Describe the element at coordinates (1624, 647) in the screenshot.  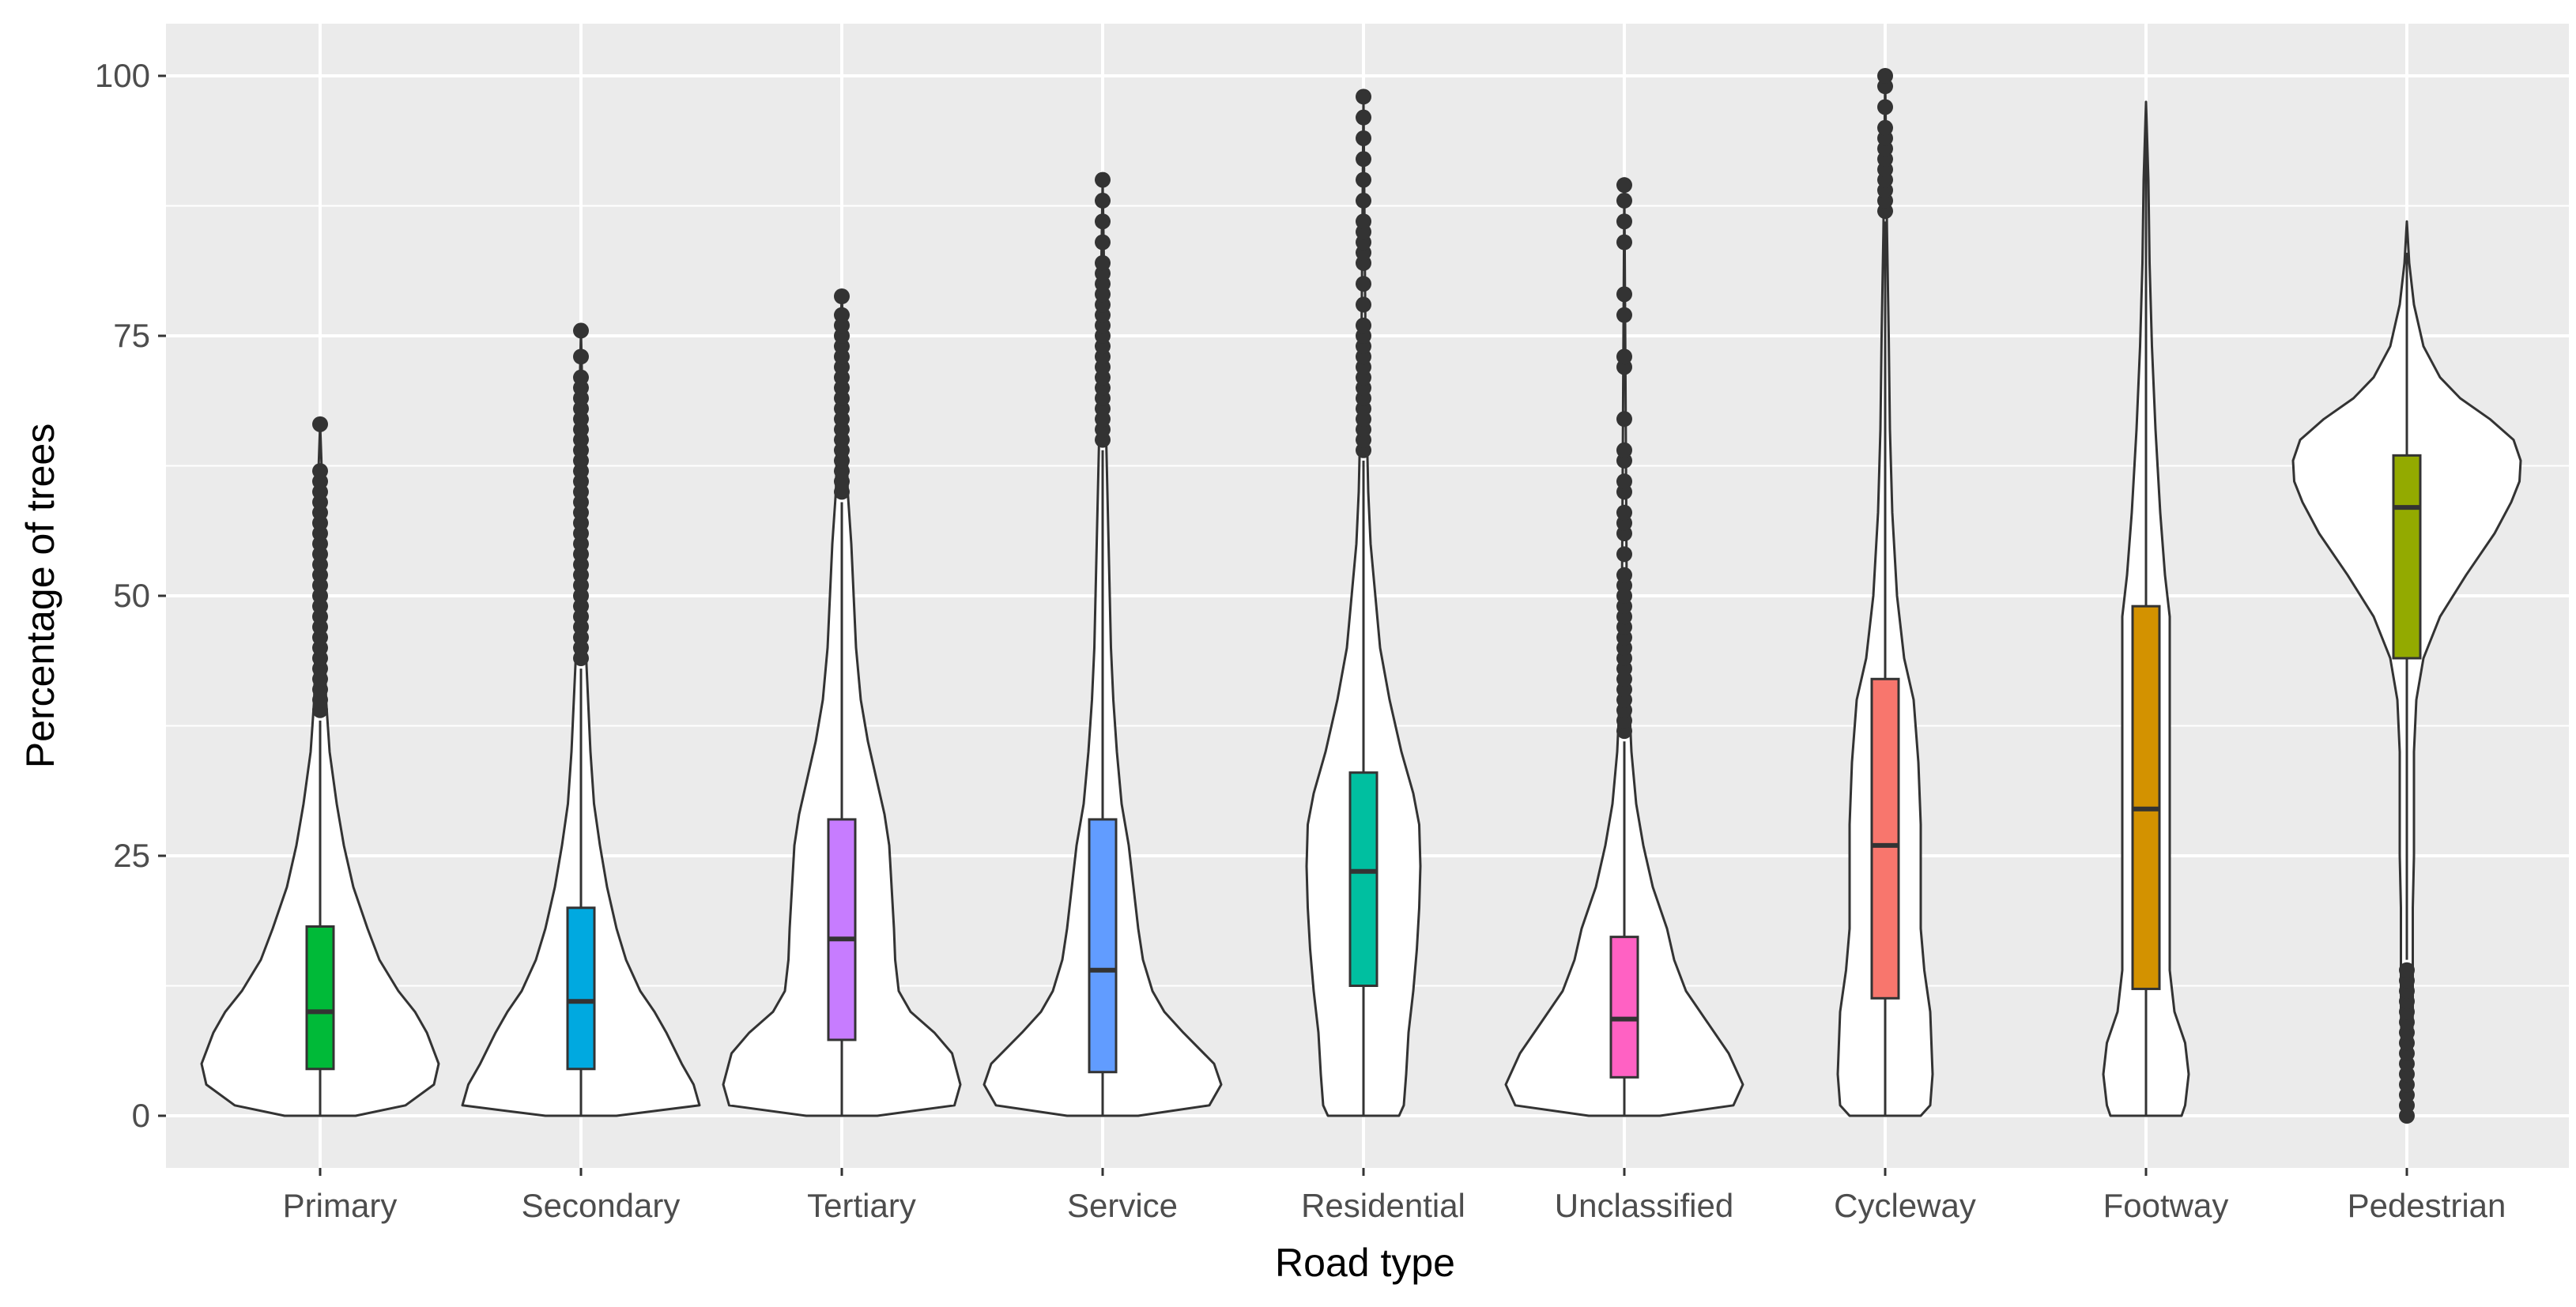
I see `violin-group-unclassified` at that location.